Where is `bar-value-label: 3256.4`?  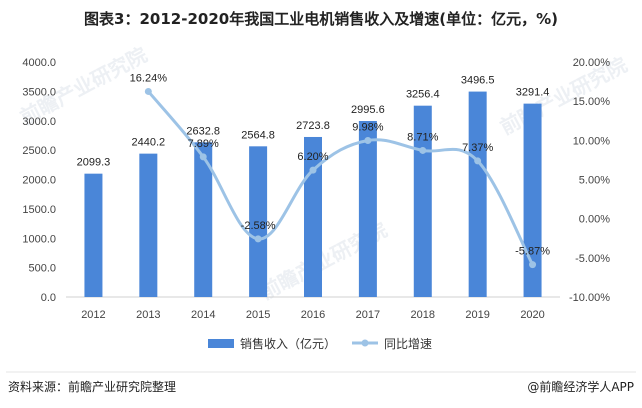 bar-value-label: 3256.4 is located at coordinates (423, 95).